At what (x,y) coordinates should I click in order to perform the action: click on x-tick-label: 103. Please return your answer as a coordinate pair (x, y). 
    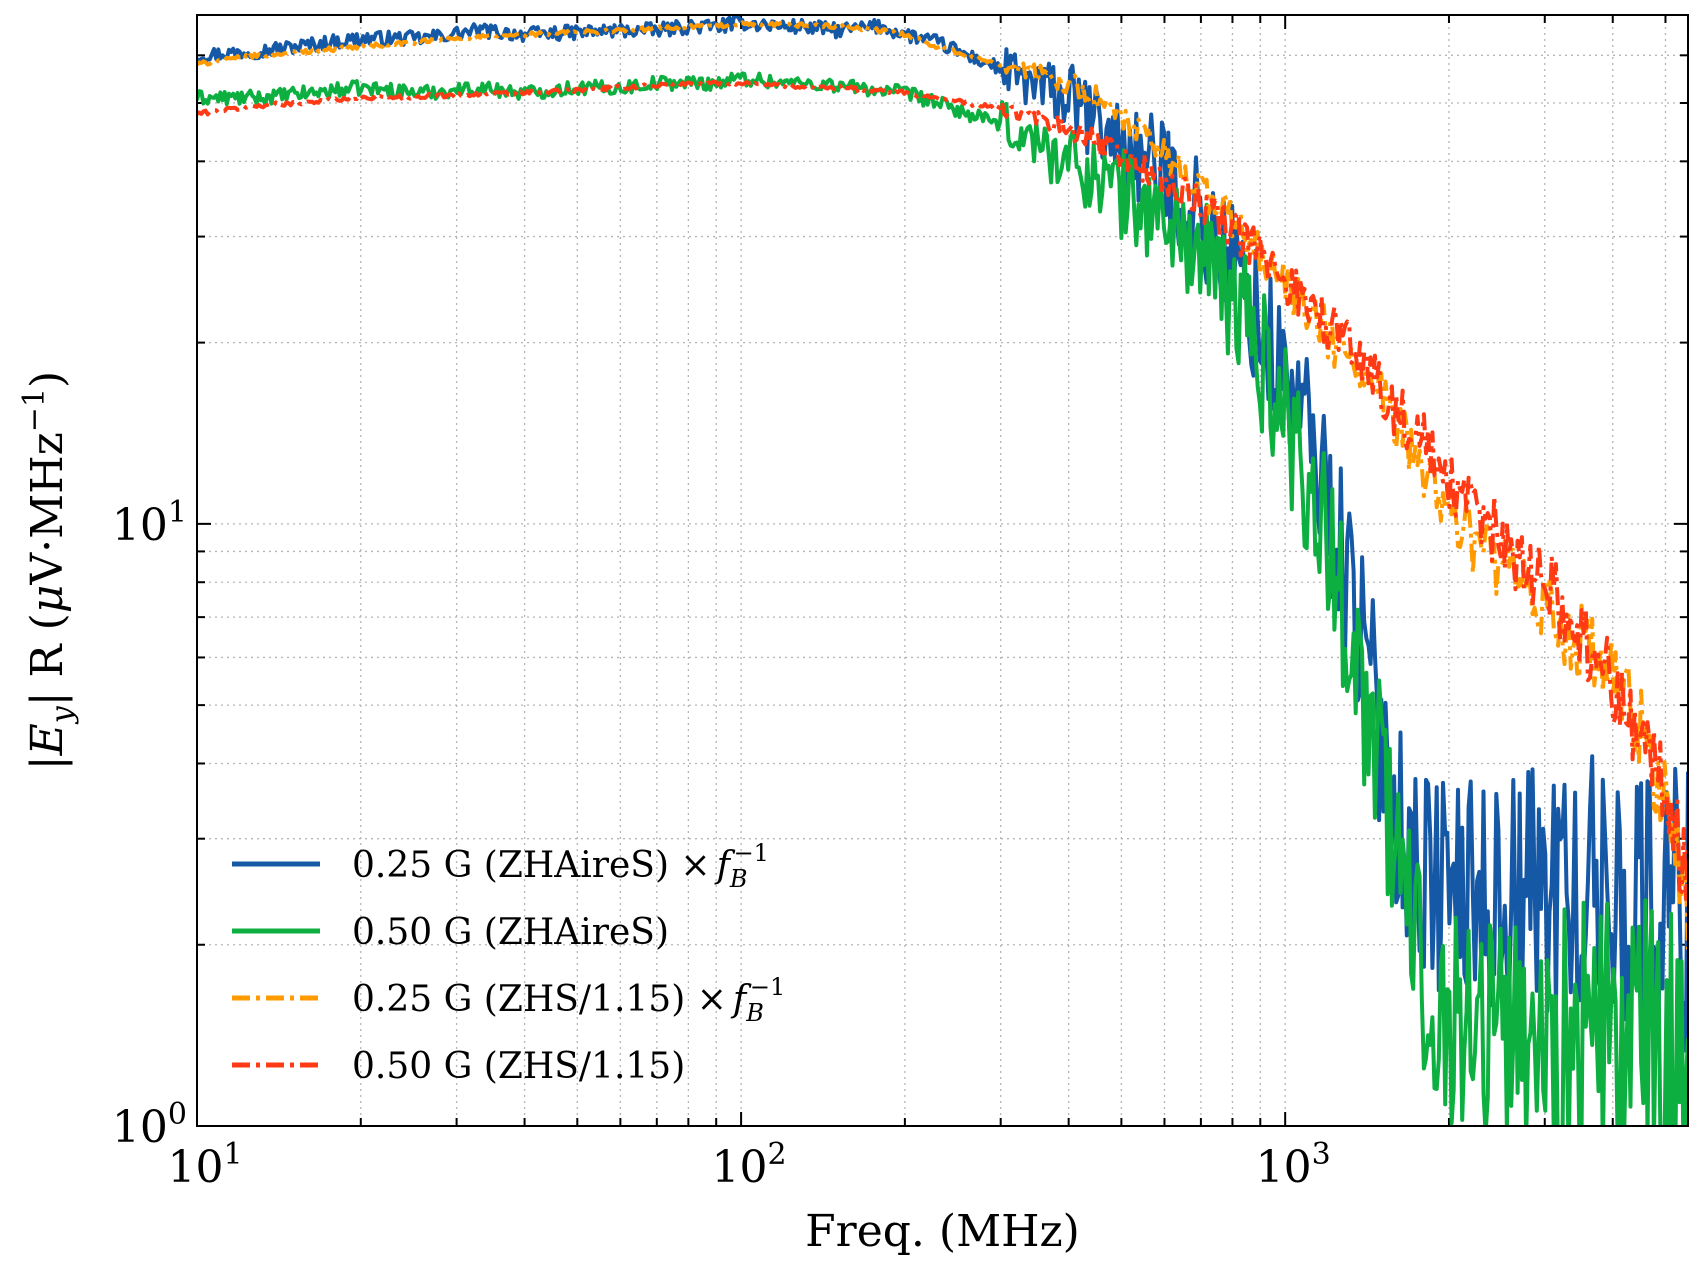
    Looking at the image, I should click on (1293, 1165).